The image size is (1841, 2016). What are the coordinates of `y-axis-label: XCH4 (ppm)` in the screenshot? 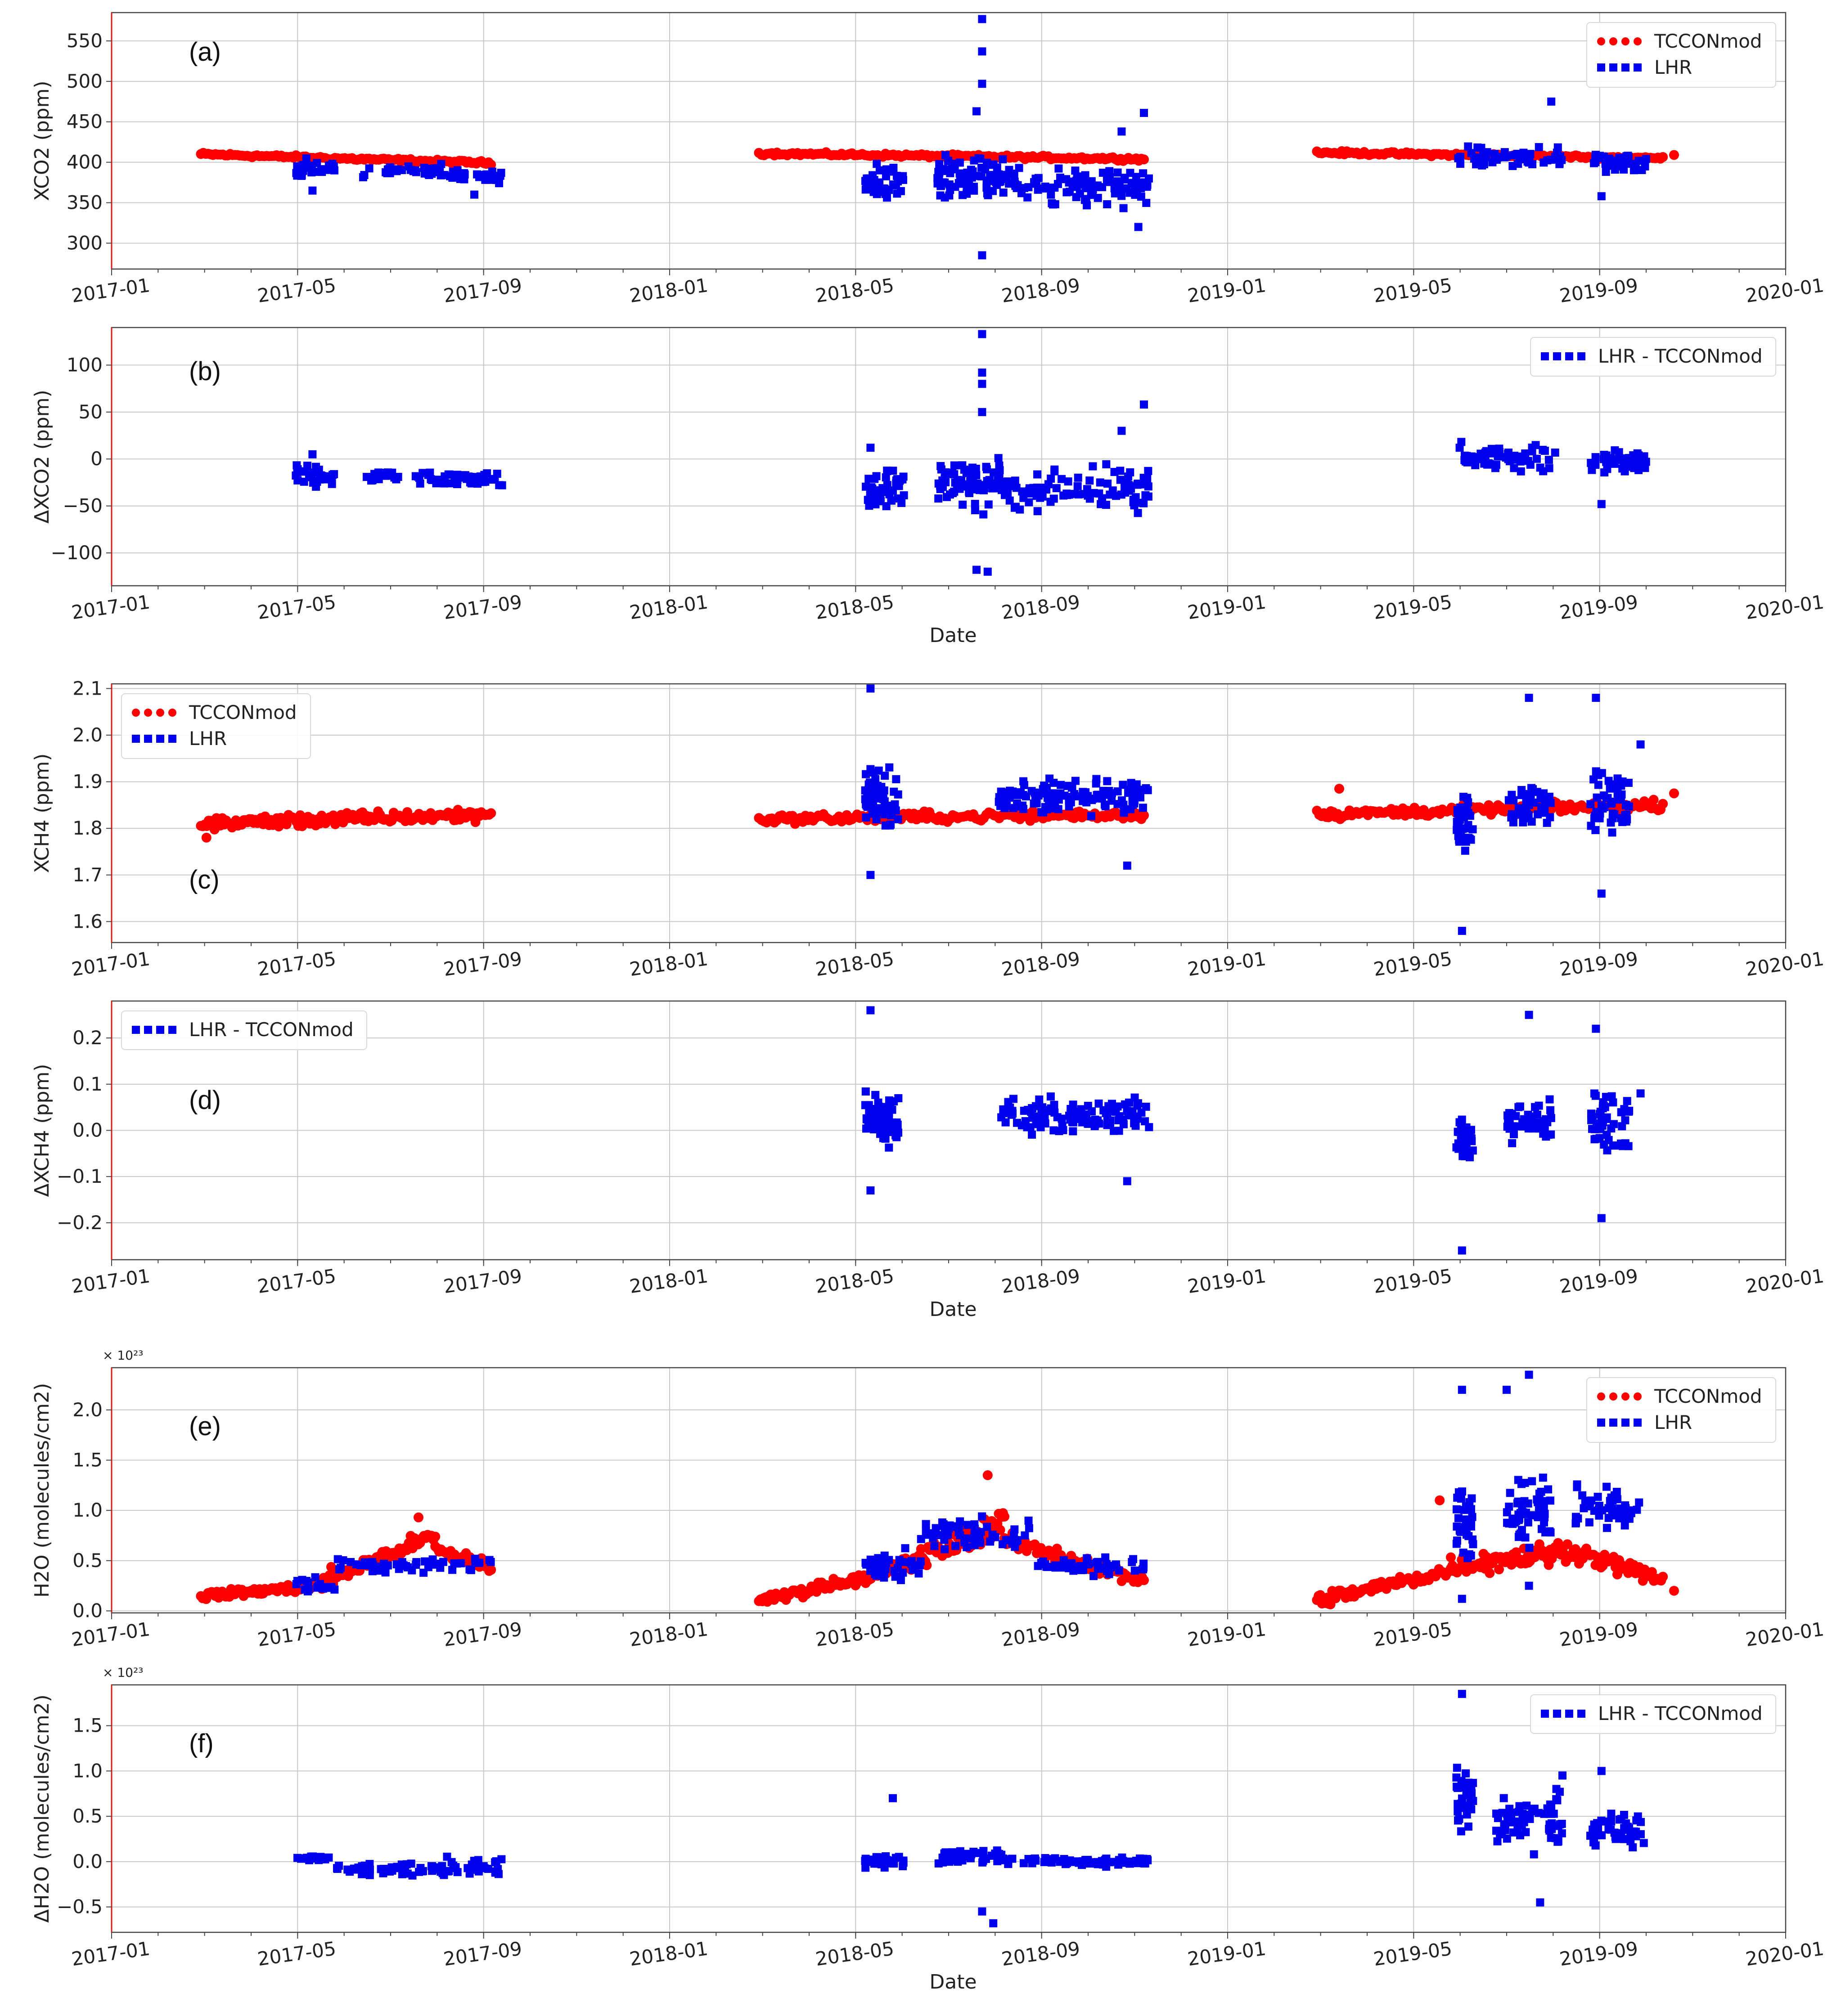 It's located at (42, 813).